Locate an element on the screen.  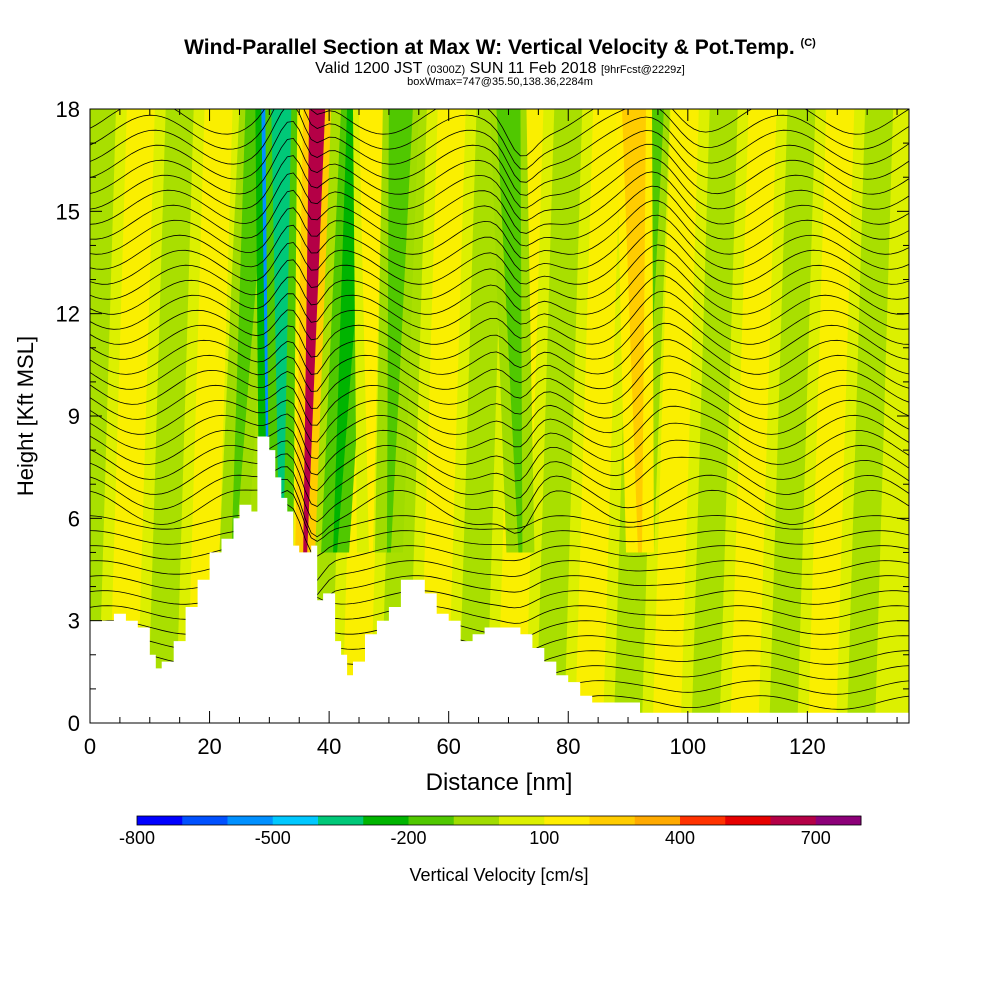
y-tick-label: 18 is located at coordinates (68, 109).